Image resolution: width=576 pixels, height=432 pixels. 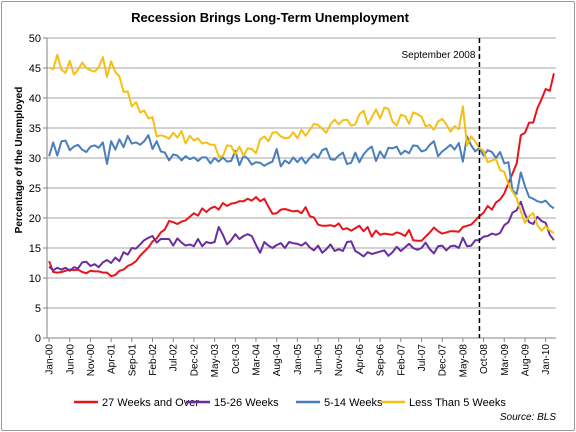 What do you see at coordinates (457, 403) in the screenshot?
I see `legend-label: Less Than 5 Weeks` at bounding box center [457, 403].